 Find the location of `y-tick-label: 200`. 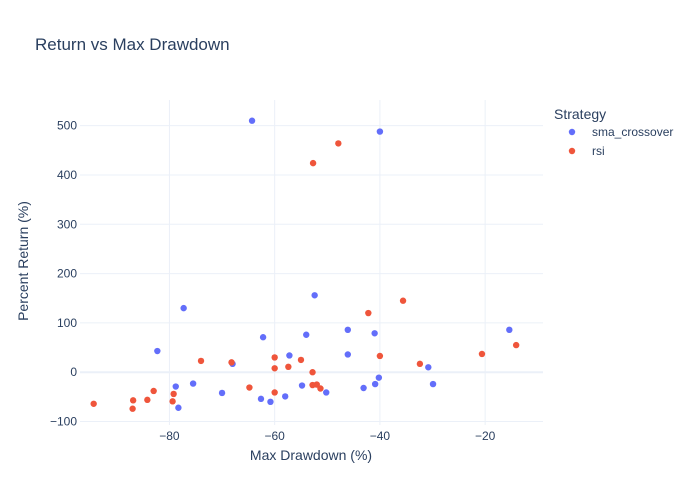

y-tick-label: 200 is located at coordinates (67, 274).